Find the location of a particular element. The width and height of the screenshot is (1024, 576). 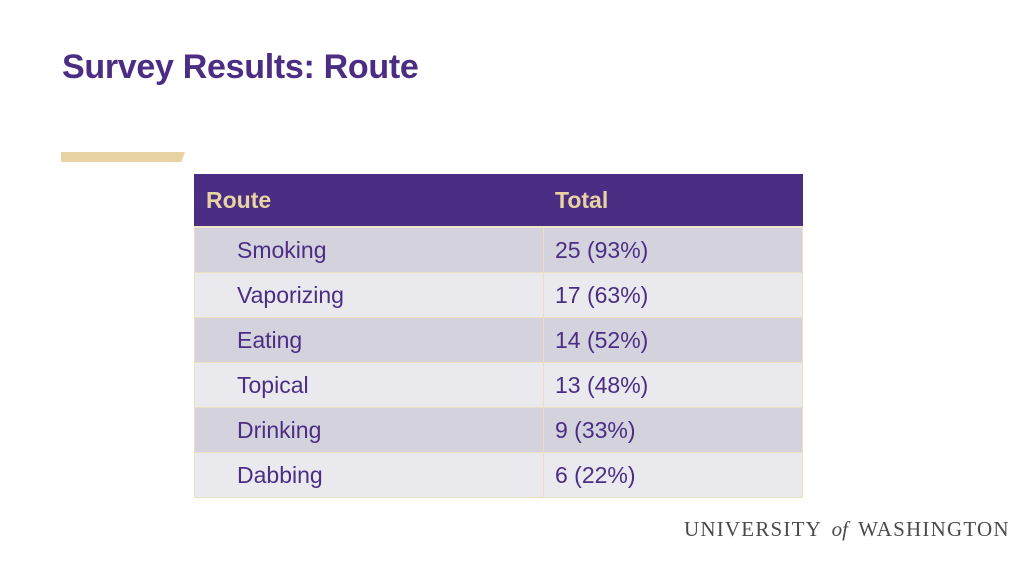

title-accent-bar is located at coordinates (123, 157).